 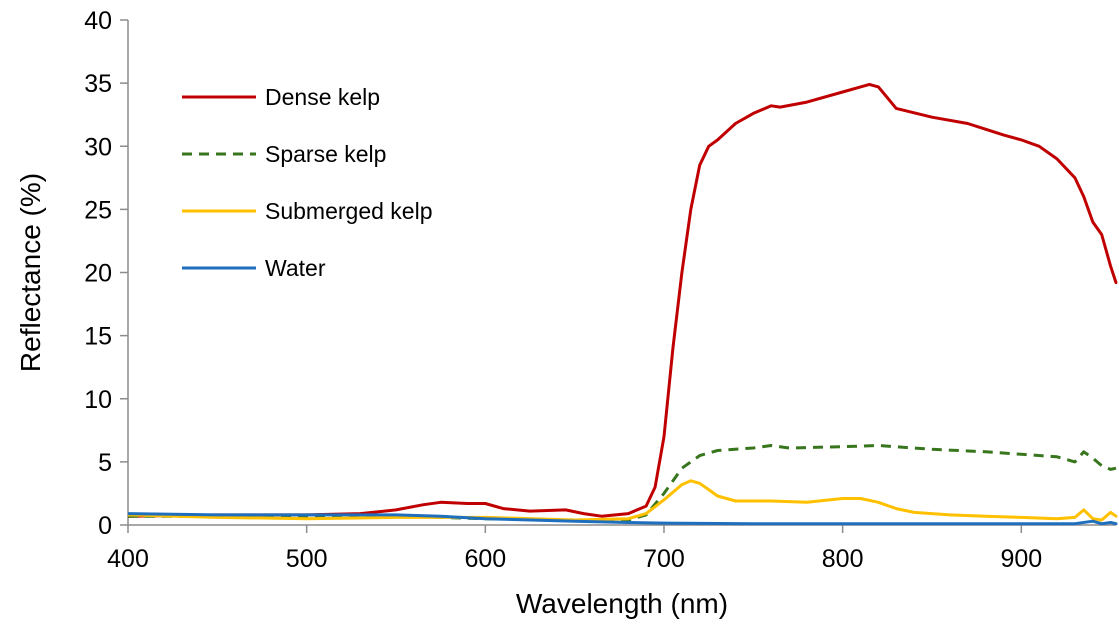 I want to click on y-tick-label: 30, so click(x=98, y=147).